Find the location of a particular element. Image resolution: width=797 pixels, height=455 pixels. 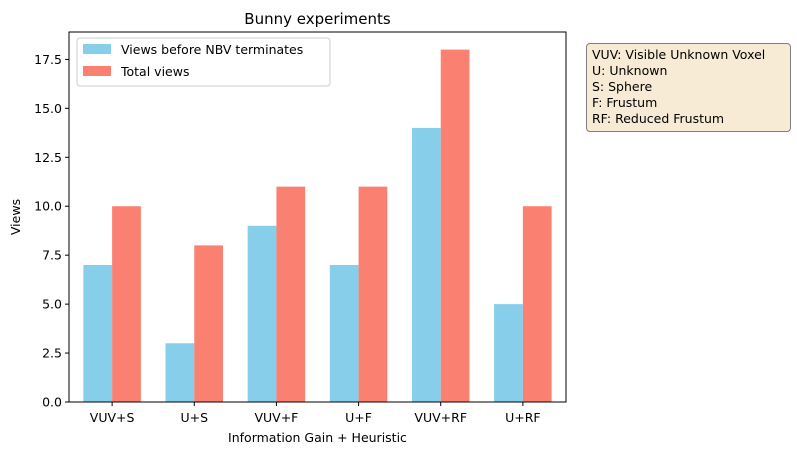

legend: Views before NBV terminates Total views is located at coordinates (203, 62).